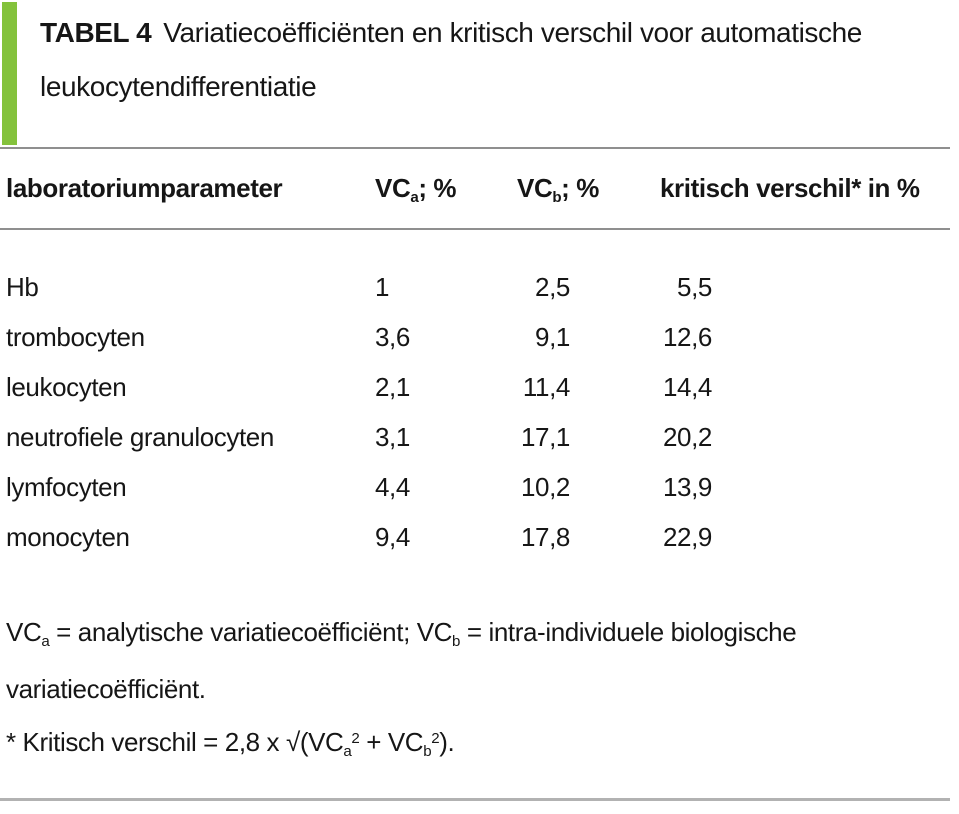 This screenshot has height=814, width=959. I want to click on cell-parameter: neutrofiele granulocyten, so click(140, 436).